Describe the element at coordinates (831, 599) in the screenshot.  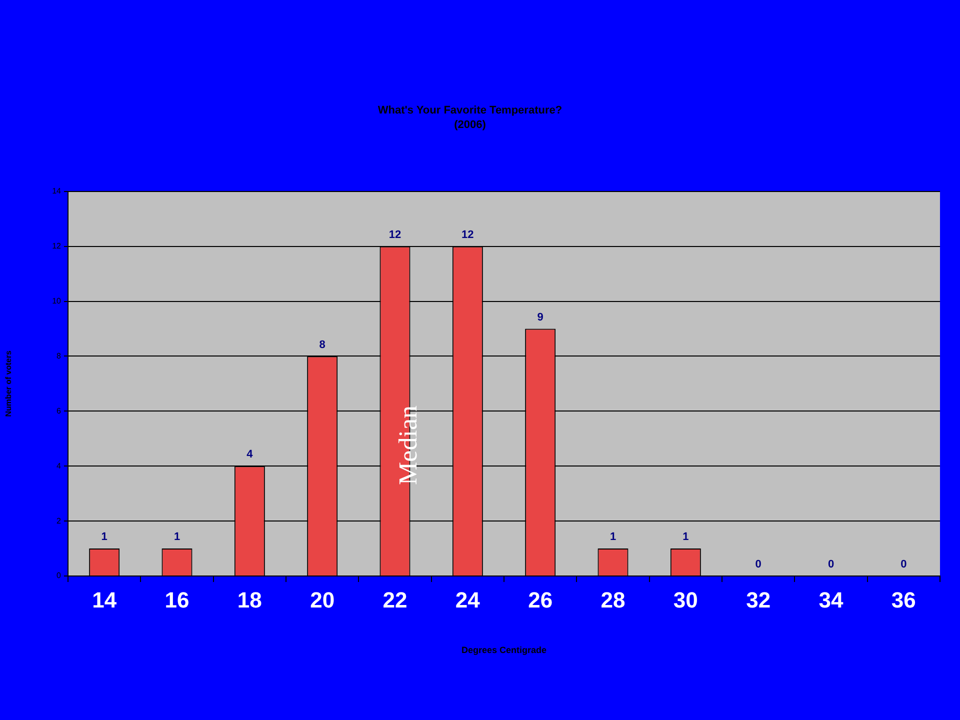
I see `x-tick-label: 34` at that location.